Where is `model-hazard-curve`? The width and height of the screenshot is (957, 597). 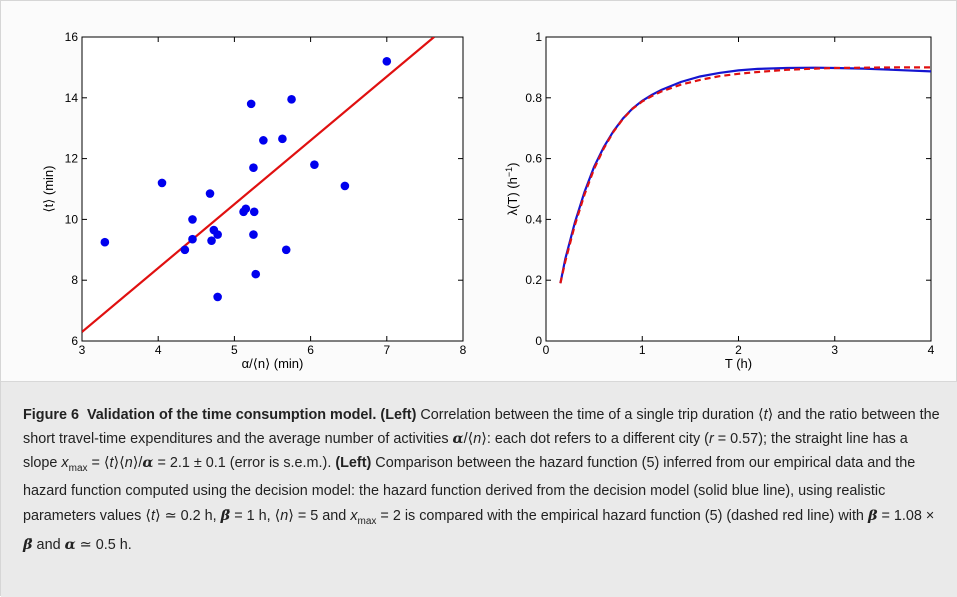 model-hazard-curve is located at coordinates (745, 175).